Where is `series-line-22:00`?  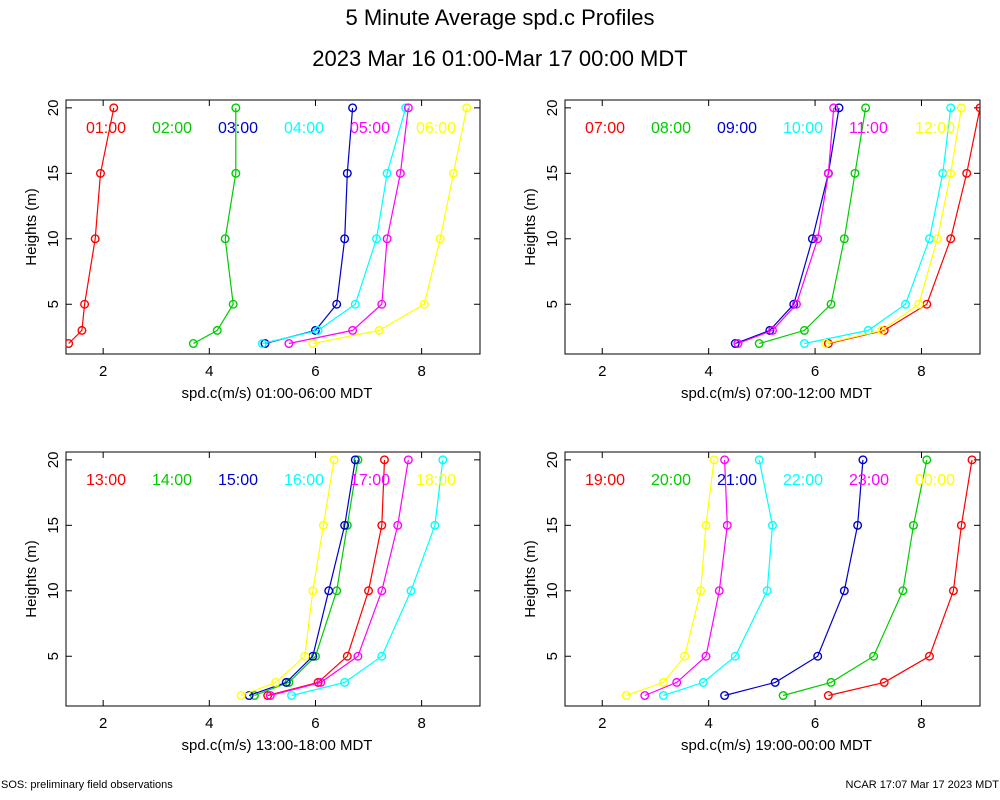
series-line-22:00 is located at coordinates (718, 578).